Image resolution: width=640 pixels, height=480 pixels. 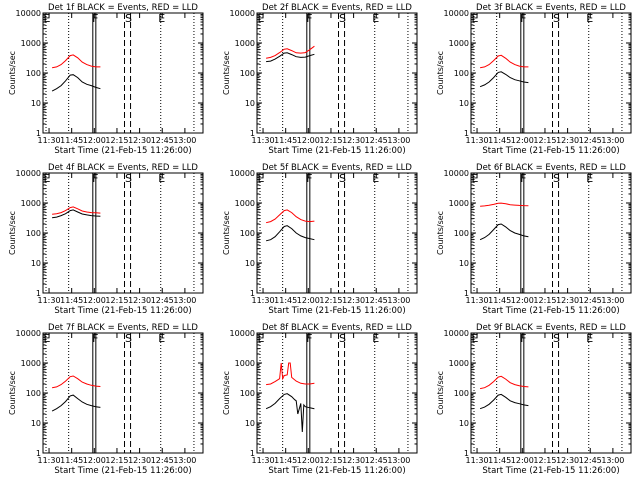 What do you see at coordinates (123, 168) in the screenshot?
I see `panel-title: Det 4f BLACK = Events, RED = LLD` at bounding box center [123, 168].